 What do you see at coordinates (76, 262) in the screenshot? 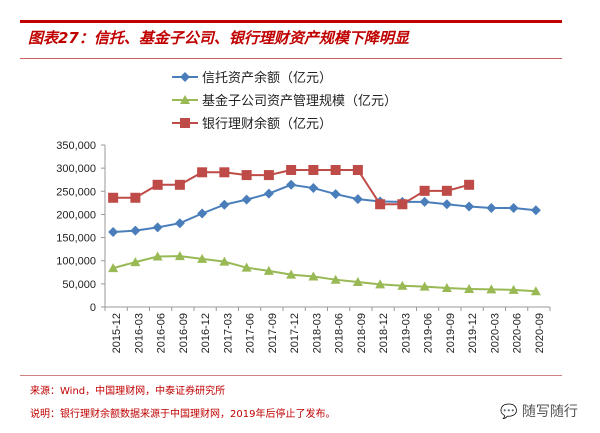
I see `y-tick-label: 100,000` at bounding box center [76, 262].